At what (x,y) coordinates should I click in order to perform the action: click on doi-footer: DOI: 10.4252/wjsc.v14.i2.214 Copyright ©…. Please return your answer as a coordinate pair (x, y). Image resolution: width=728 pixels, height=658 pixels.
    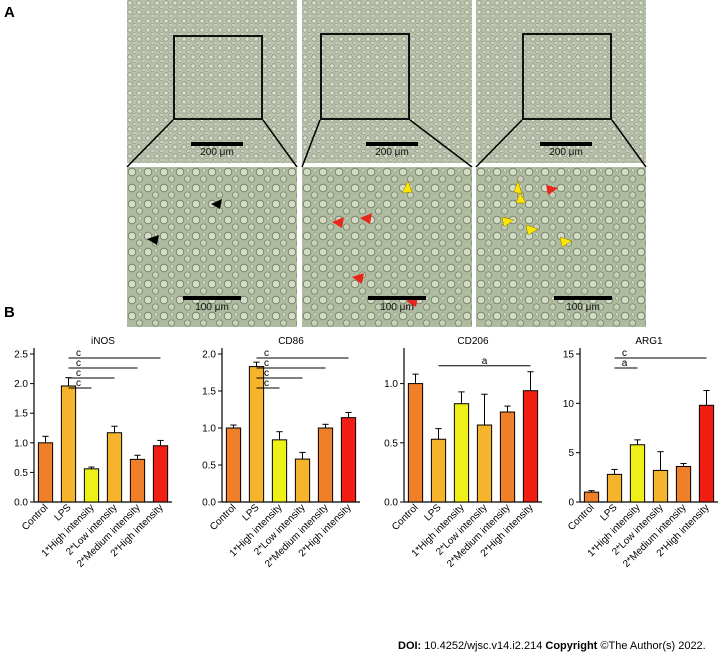
    Looking at the image, I should click on (552, 646).